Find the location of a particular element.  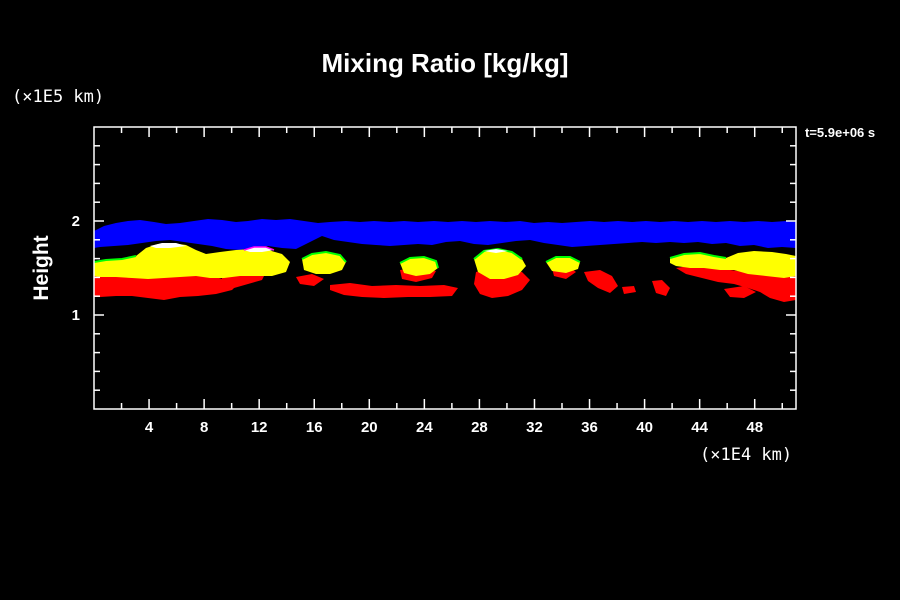

plot-area is located at coordinates (445, 260).